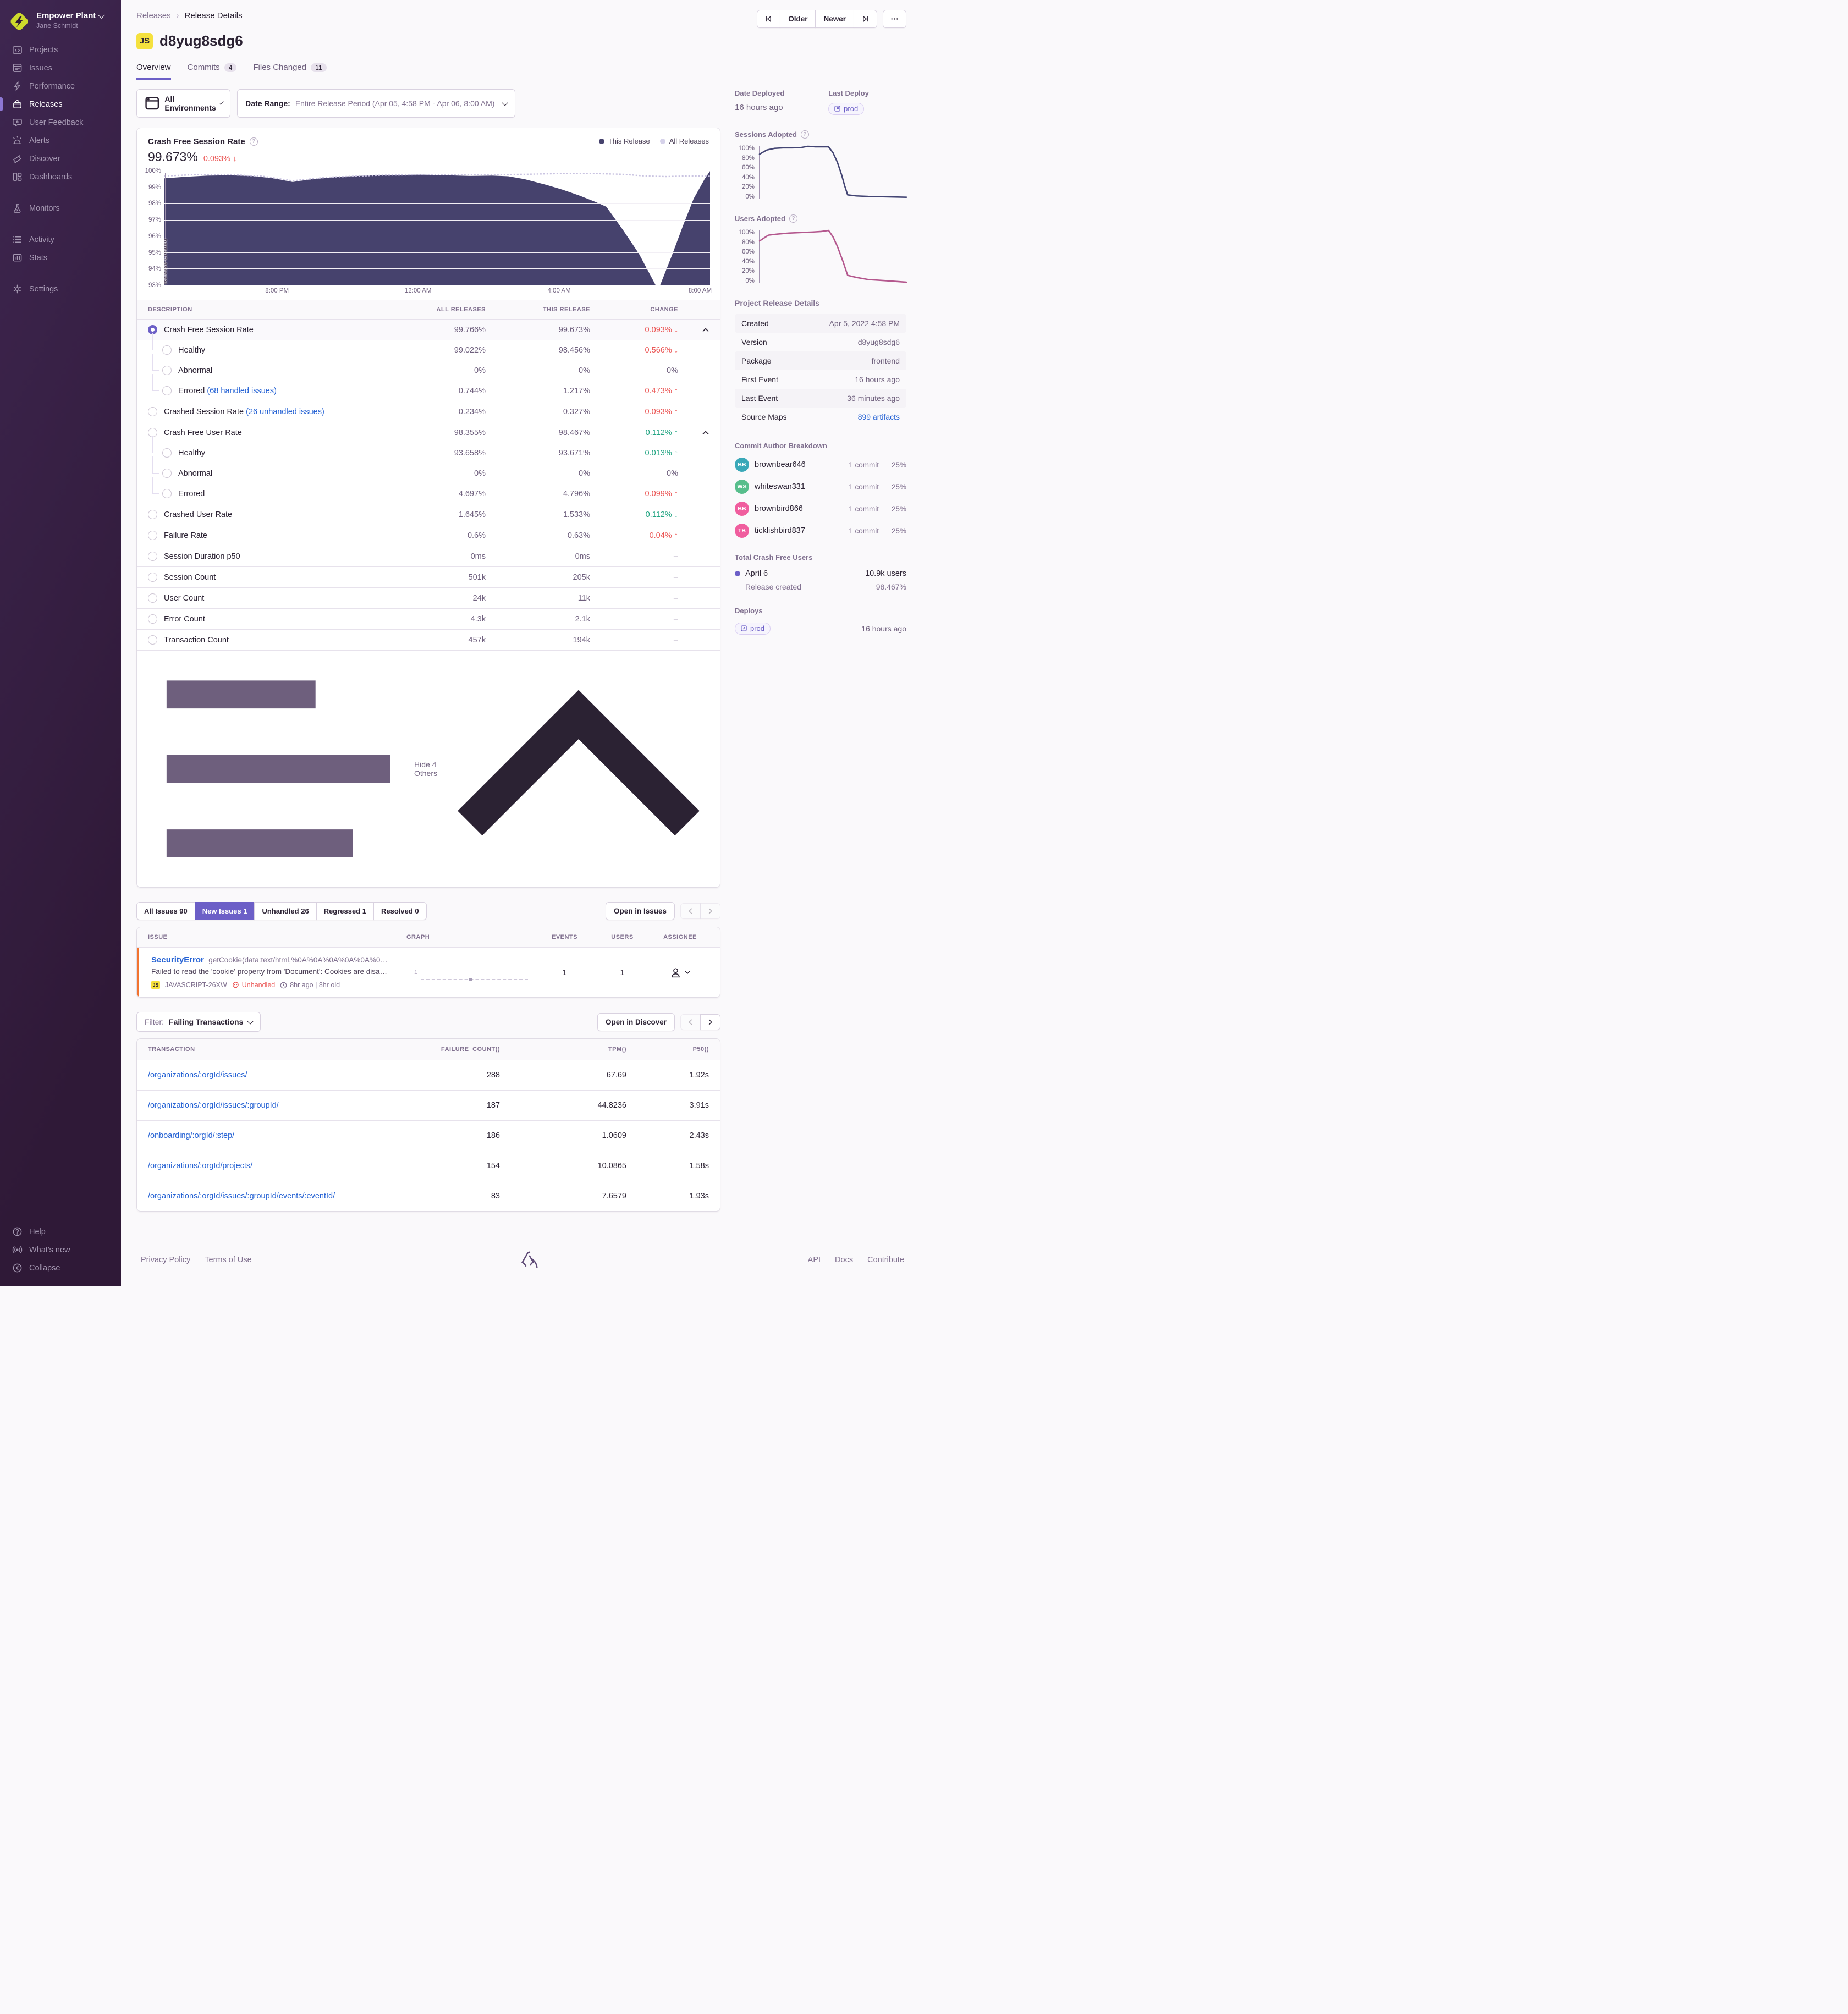  What do you see at coordinates (183, 103) in the screenshot?
I see `environment-selector: All Environments` at bounding box center [183, 103].